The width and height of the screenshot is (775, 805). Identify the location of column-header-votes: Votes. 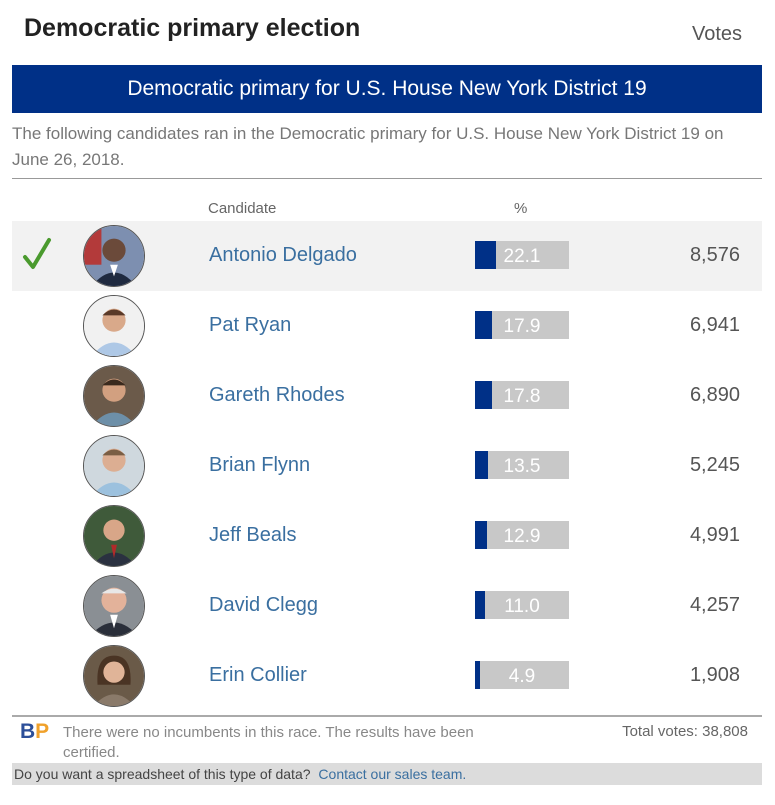
(717, 34).